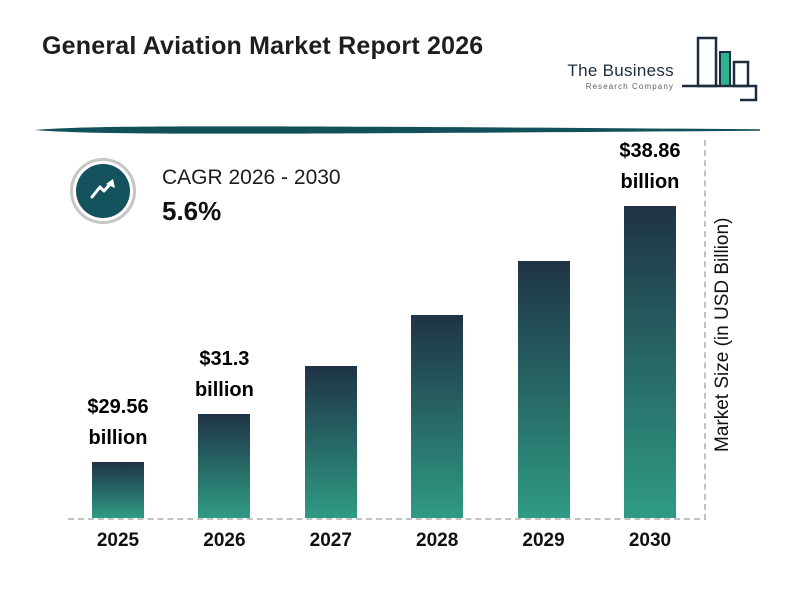  Describe the element at coordinates (118, 455) in the screenshot. I see `bar-column-2025: $29.56 billion` at that location.